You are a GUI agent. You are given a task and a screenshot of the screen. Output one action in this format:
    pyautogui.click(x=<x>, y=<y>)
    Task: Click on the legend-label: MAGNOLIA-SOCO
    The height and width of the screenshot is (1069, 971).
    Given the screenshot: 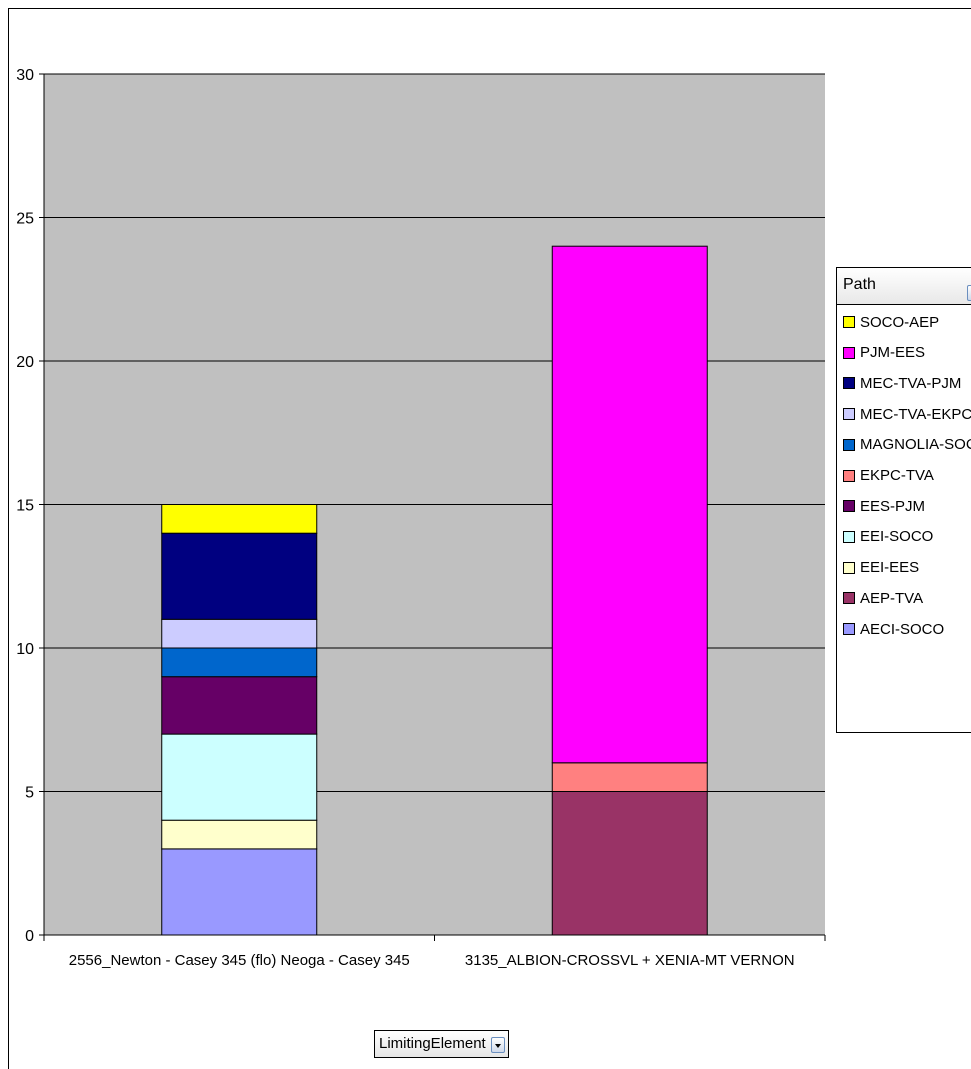 What is the action you would take?
    pyautogui.click(x=915, y=445)
    